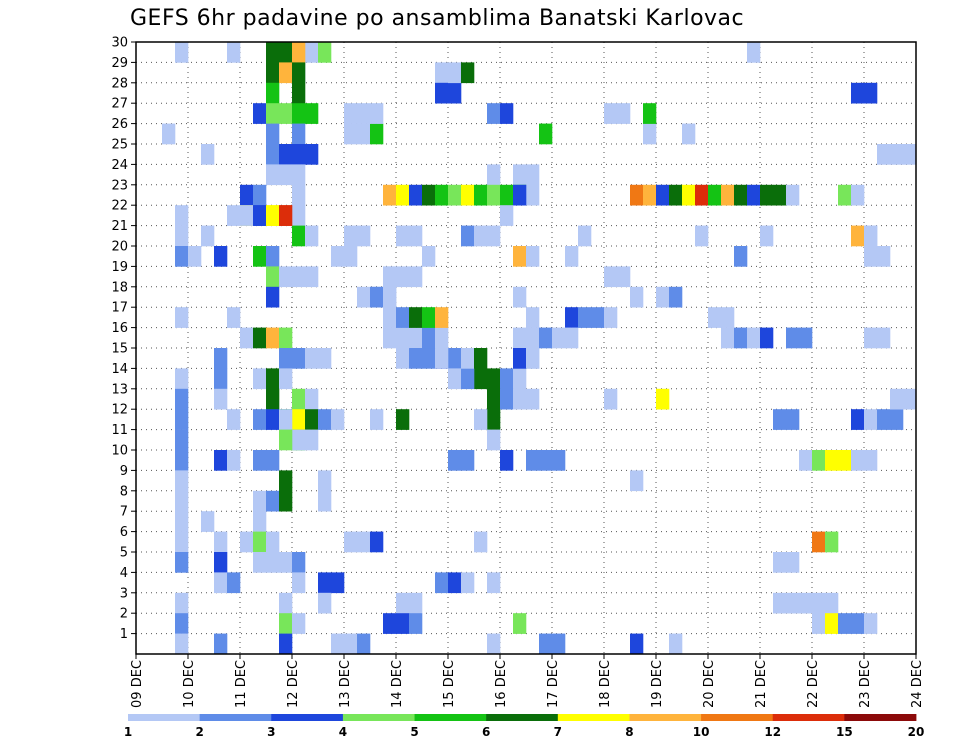 The height and width of the screenshot is (742, 960). I want to click on y-tick-label: 26, so click(119, 124).